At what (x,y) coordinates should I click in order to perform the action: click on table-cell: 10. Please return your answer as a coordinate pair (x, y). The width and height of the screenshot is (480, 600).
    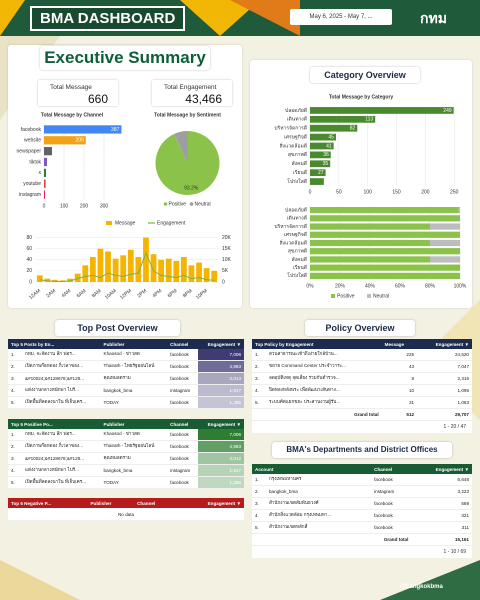
    Looking at the image, I should click on (399, 390).